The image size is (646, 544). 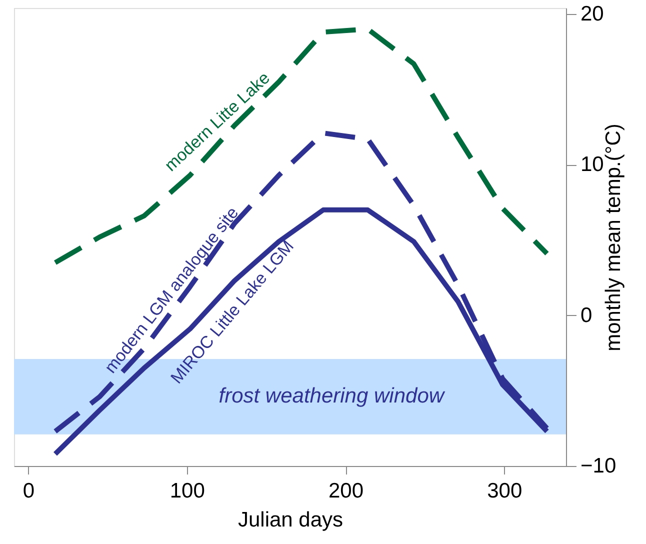 I want to click on x-tick-label: 0, so click(x=28, y=491).